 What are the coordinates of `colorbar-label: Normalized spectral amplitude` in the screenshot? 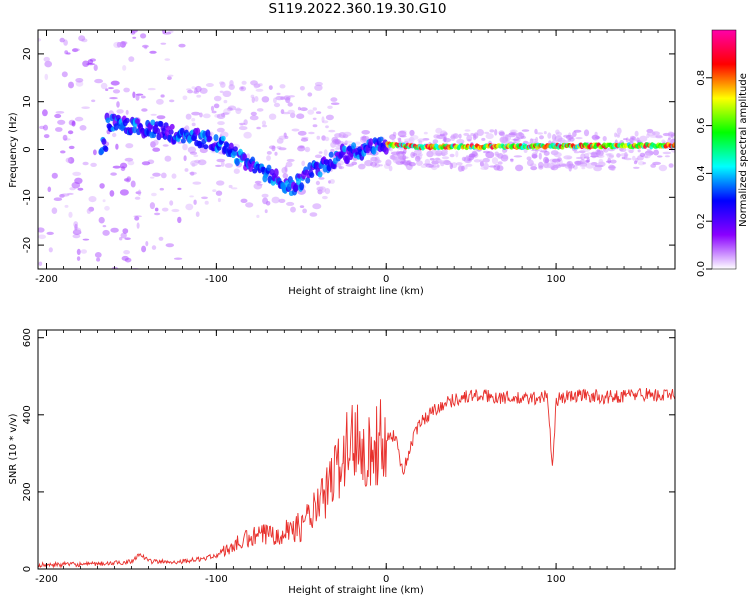 It's located at (743, 150).